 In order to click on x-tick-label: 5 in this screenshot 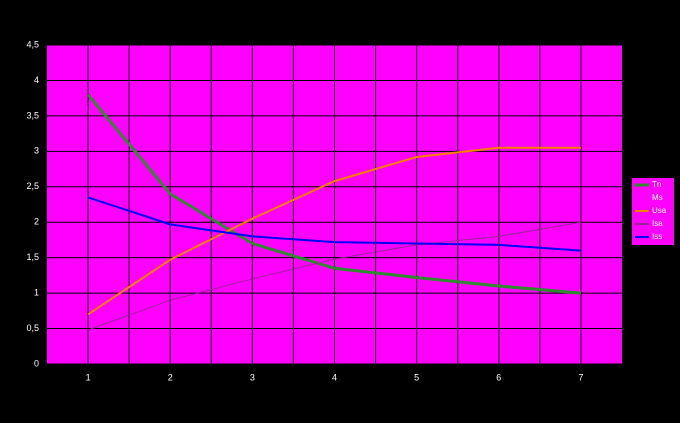, I will do `click(416, 377)`.